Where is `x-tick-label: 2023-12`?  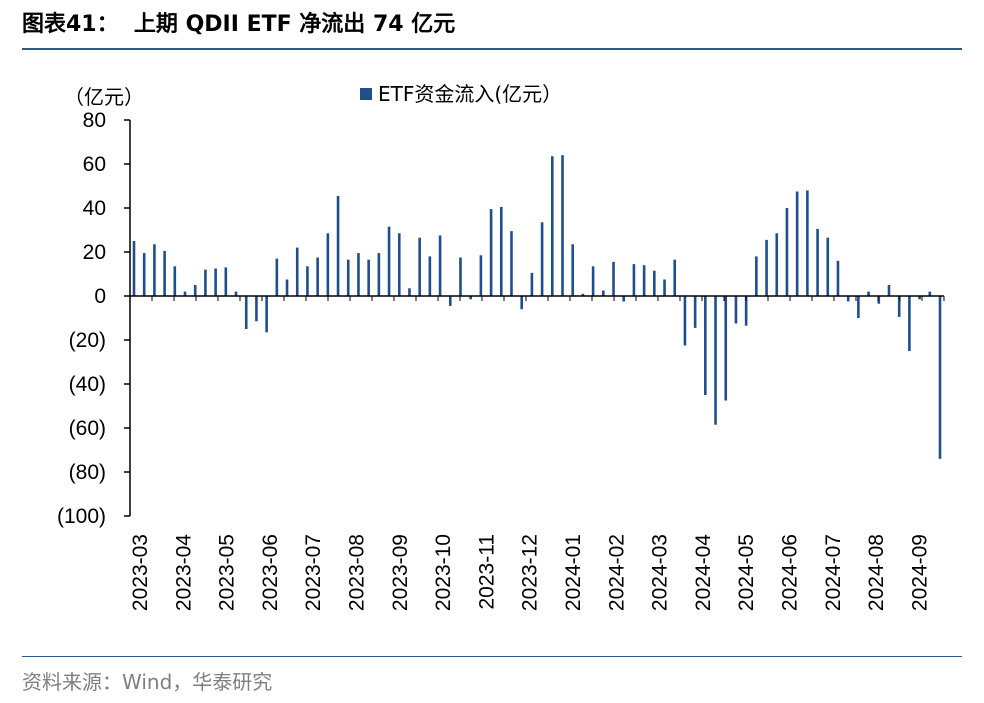
x-tick-label: 2023-12 is located at coordinates (530, 572).